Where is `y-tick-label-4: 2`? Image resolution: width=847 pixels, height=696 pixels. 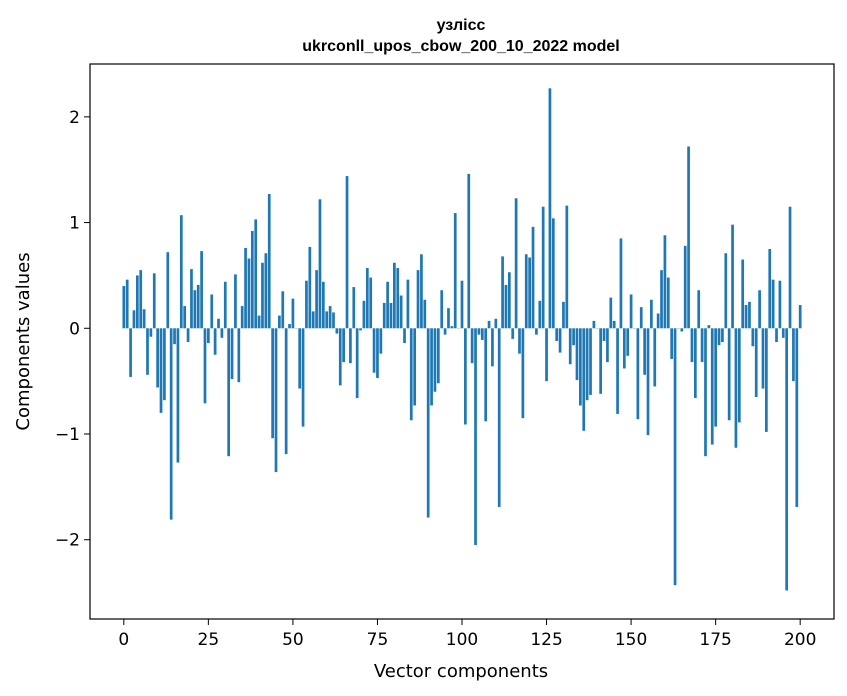
y-tick-label-4: 2 is located at coordinates (74, 118).